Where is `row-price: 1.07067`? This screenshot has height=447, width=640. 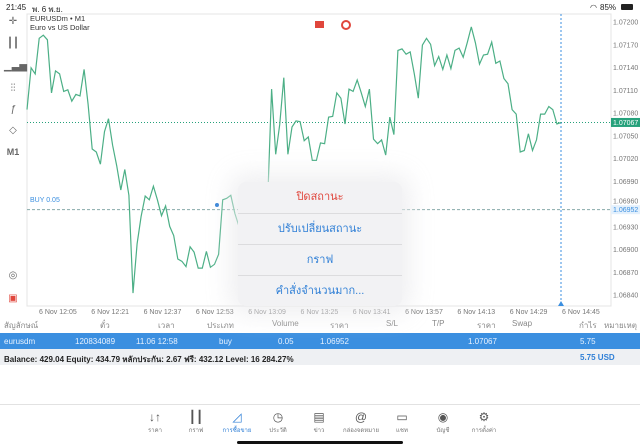
row-price: 1.07067 is located at coordinates (482, 341).